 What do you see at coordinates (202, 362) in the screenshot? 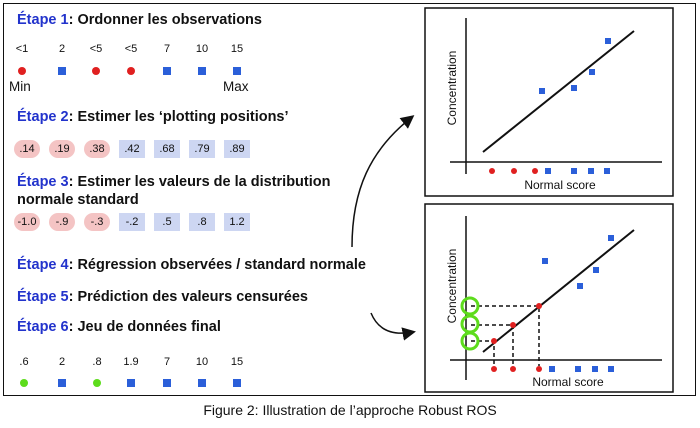
I see `final-value: 10` at bounding box center [202, 362].